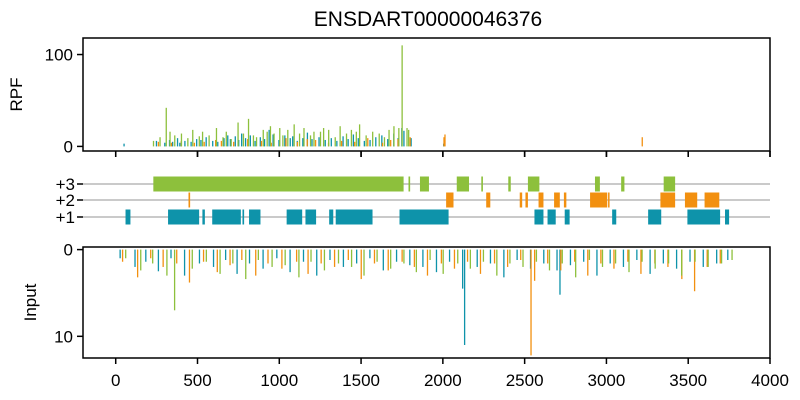 Image resolution: width=800 pixels, height=400 pixels. Describe the element at coordinates (63, 336) in the screenshot. I see `input-ytick-label: 10` at that location.